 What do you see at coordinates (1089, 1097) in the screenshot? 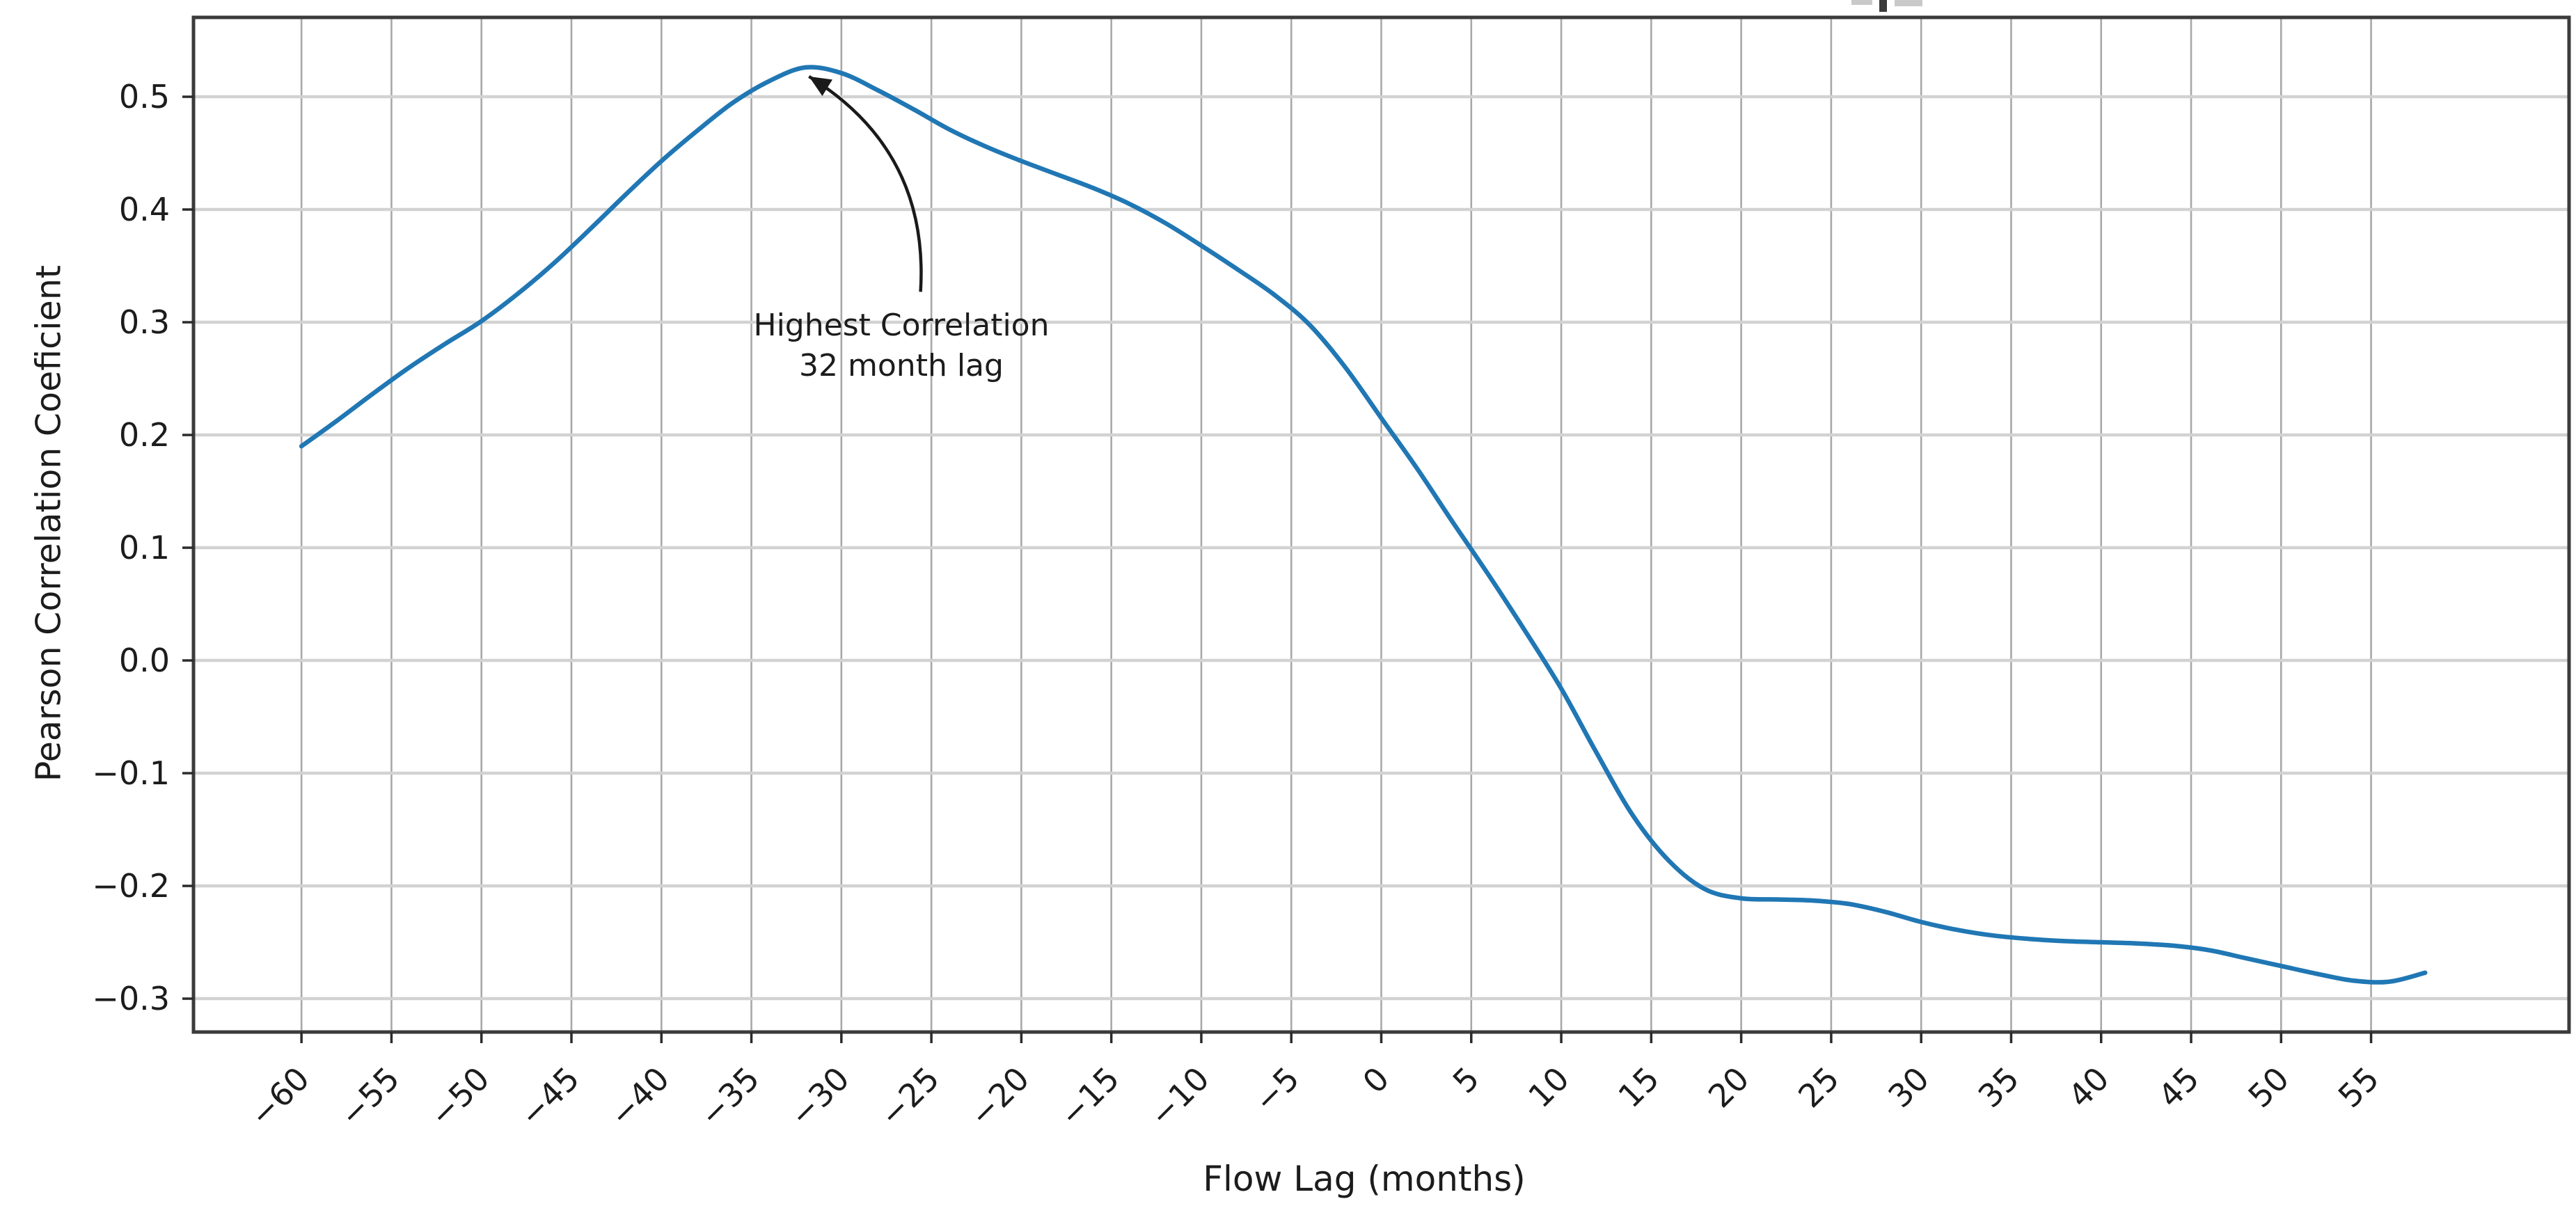
I see `x-tick-label: −15` at bounding box center [1089, 1097].